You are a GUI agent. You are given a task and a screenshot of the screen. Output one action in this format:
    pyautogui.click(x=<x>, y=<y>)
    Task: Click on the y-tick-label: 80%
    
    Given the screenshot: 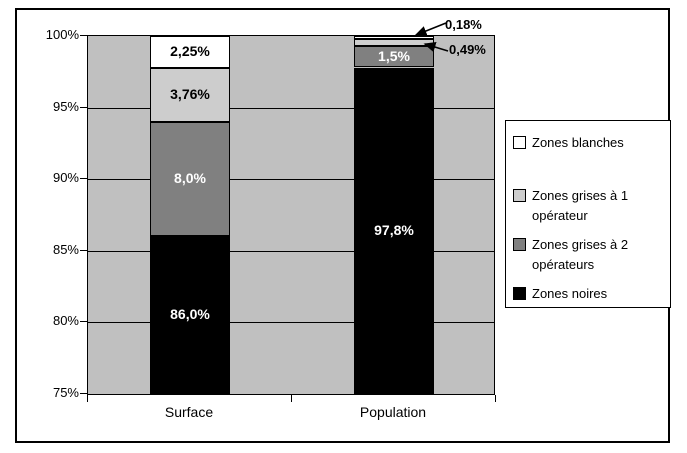 What is the action you would take?
    pyautogui.click(x=65, y=321)
    